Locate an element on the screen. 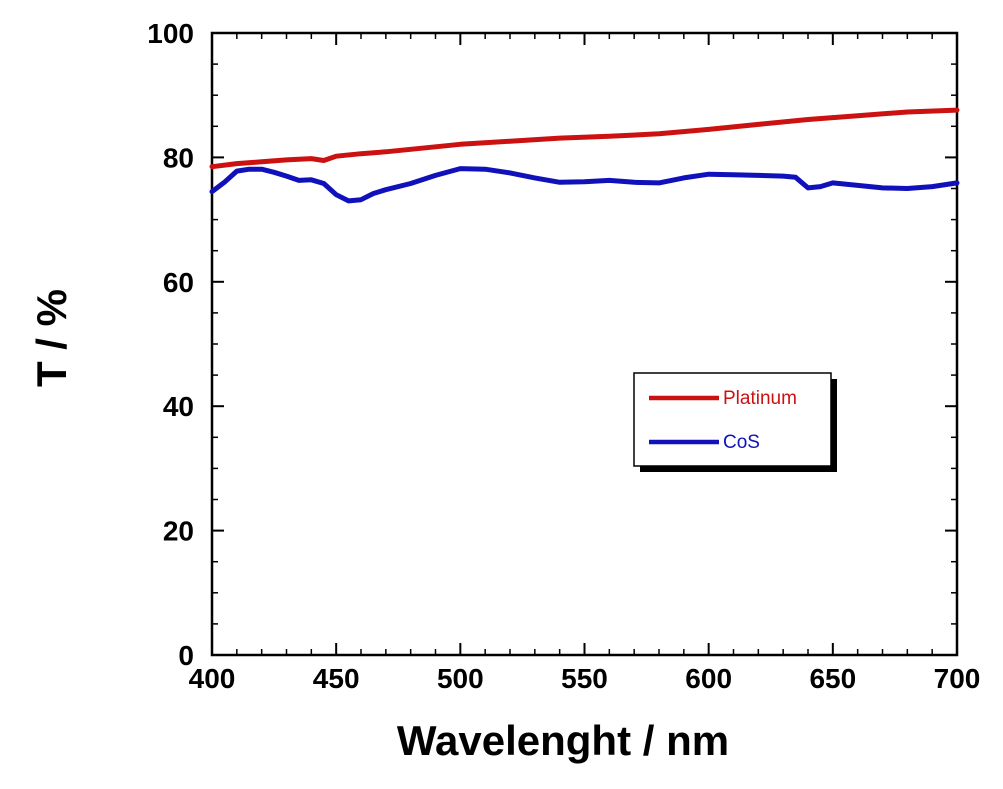 This screenshot has width=1003, height=789. y-tick-label: 80 is located at coordinates (178, 157).